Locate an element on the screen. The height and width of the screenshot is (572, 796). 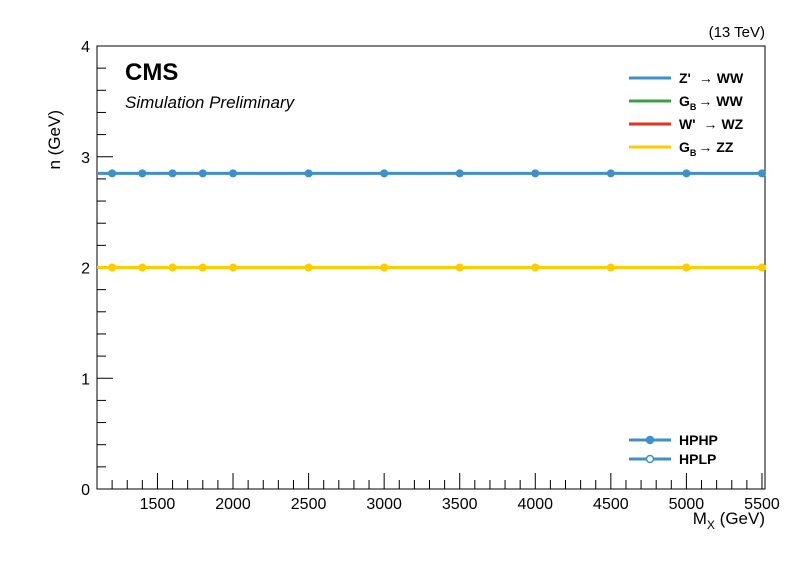
y-tick-label: 1 is located at coordinates (85, 379).